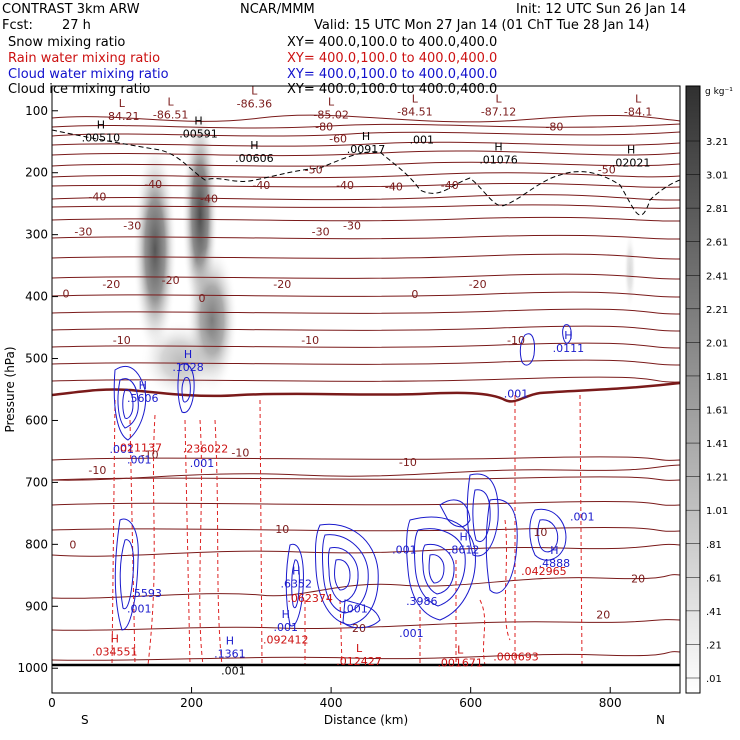  What do you see at coordinates (36, 173) in the screenshot?
I see `y-tick-label: 200` at bounding box center [36, 173].